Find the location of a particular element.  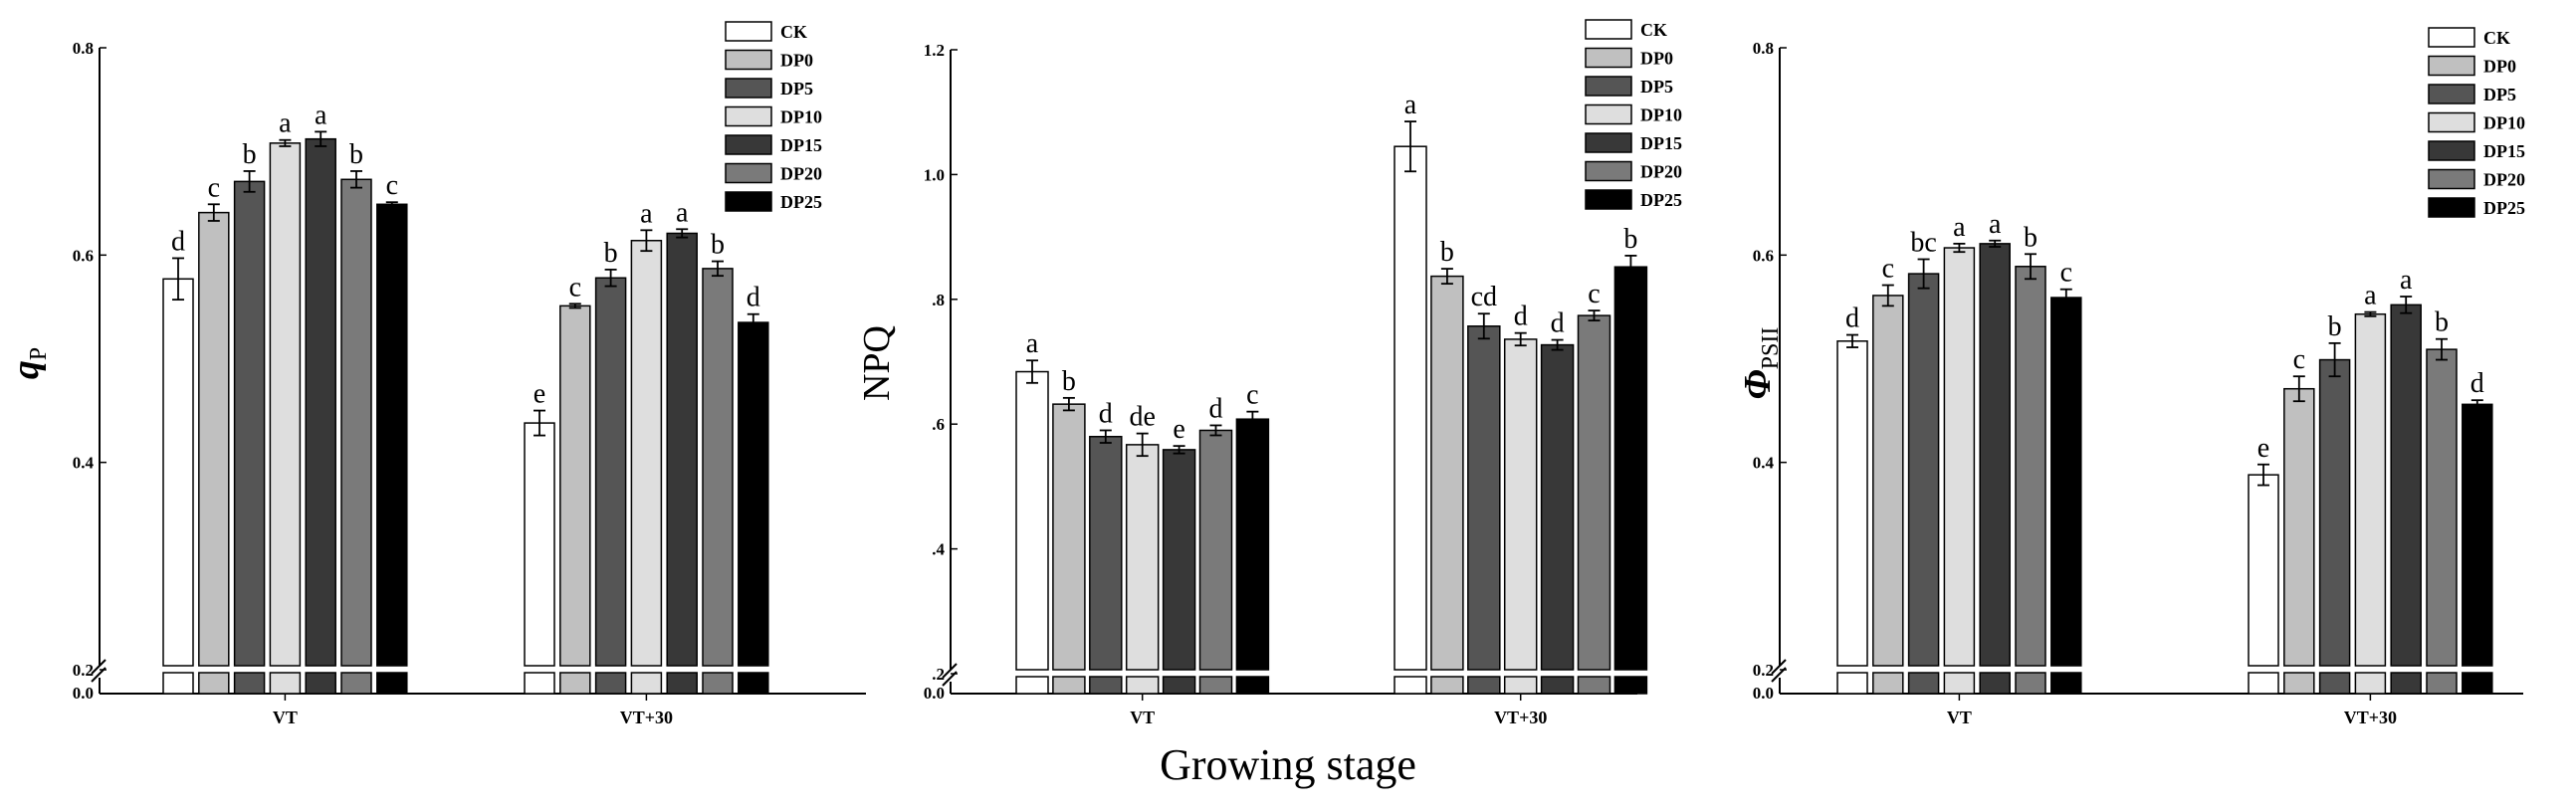

y-axis-label: ΦPSII is located at coordinates (1760, 364).